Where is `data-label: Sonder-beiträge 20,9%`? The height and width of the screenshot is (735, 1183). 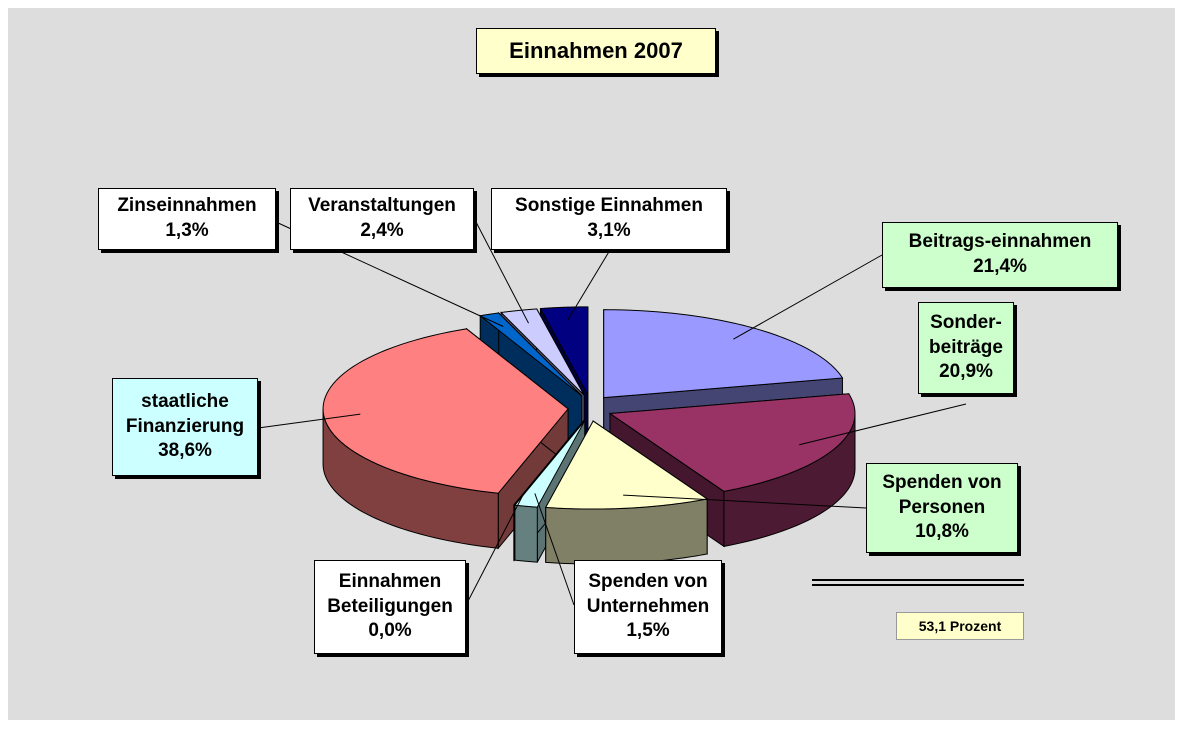
data-label: Sonder-beiträge 20,9% is located at coordinates (966, 348).